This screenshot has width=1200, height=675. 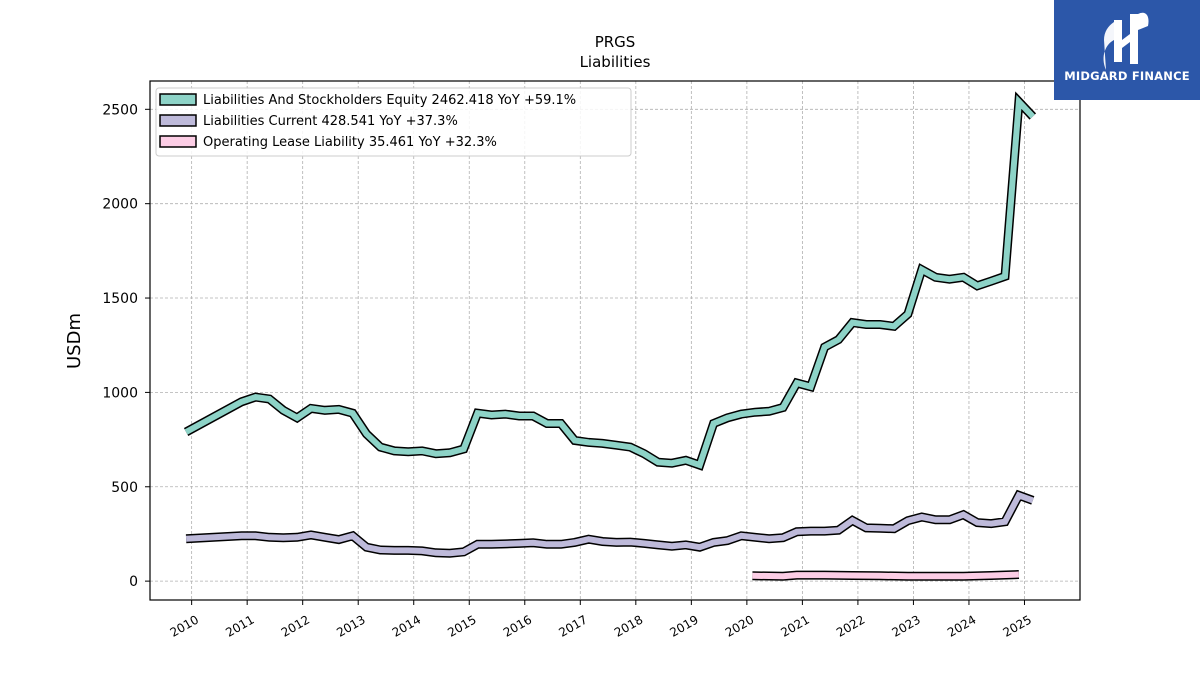 What do you see at coordinates (350, 625) in the screenshot?
I see `x-tick-label: 2013` at bounding box center [350, 625].